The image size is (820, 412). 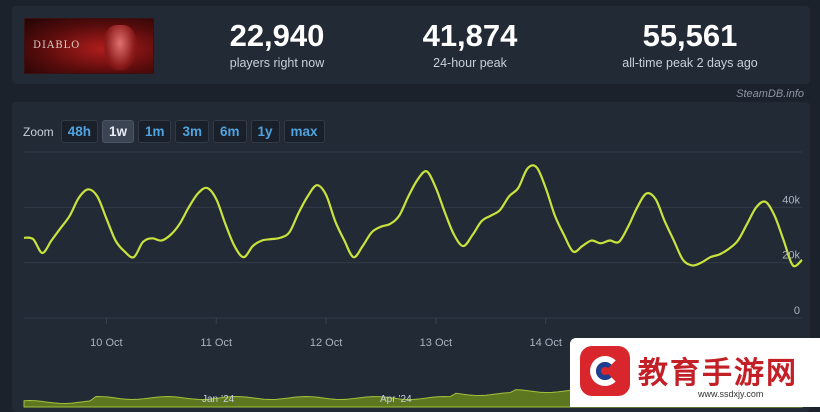 What do you see at coordinates (546, 343) in the screenshot?
I see `x-tick-label: 14 Oct` at bounding box center [546, 343].